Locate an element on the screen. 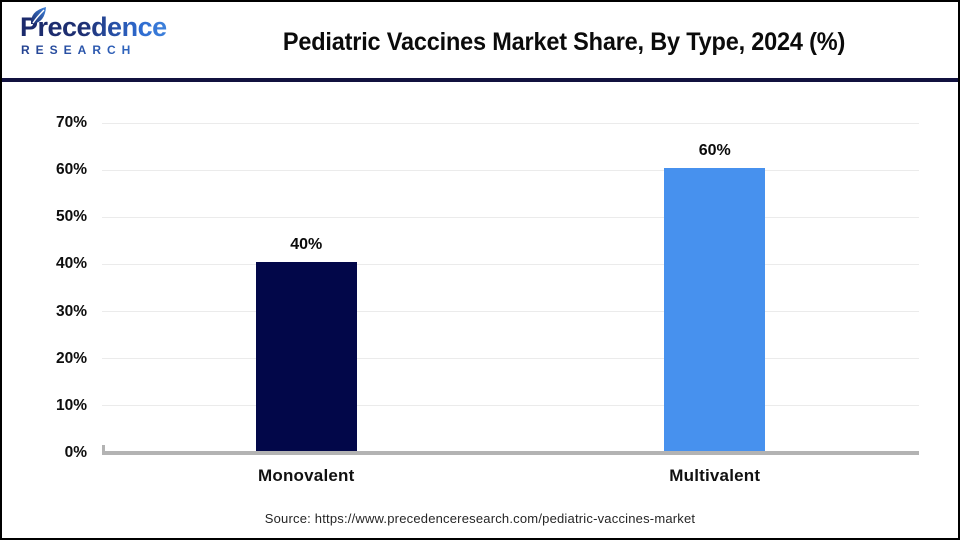 The image size is (960, 540). y-axis-tick-label: 20% is located at coordinates (71, 358).